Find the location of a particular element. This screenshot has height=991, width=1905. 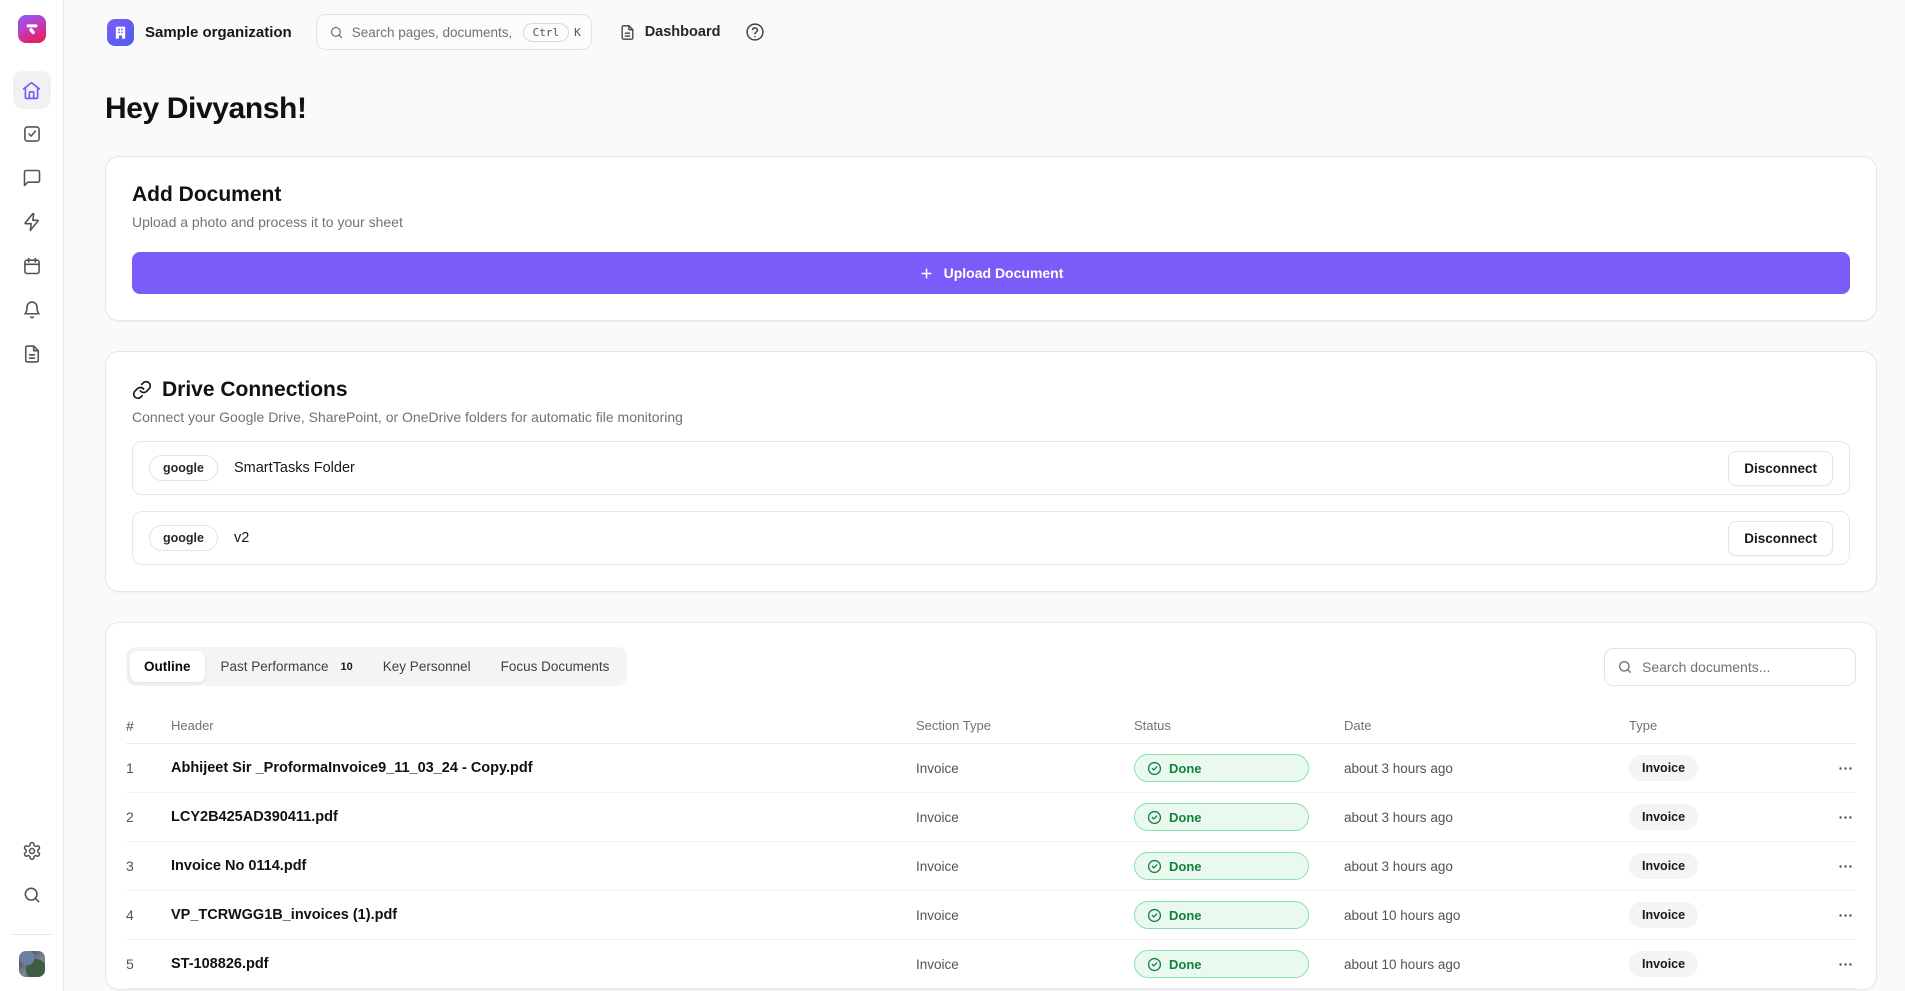

upload-document-button: Upload Document is located at coordinates (991, 273).